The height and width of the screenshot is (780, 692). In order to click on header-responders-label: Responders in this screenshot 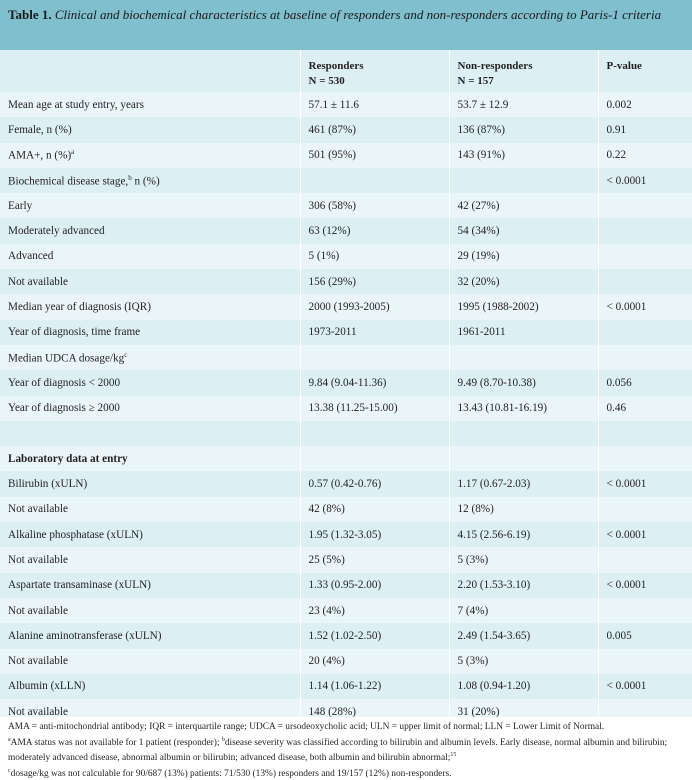, I will do `click(336, 66)`.